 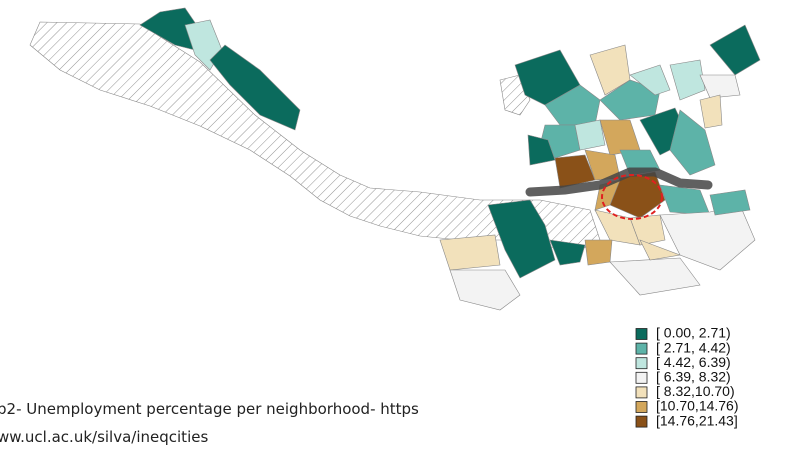 What do you see at coordinates (693, 347) in the screenshot?
I see `legend-label: [ 2.71, 4.42)` at bounding box center [693, 347].